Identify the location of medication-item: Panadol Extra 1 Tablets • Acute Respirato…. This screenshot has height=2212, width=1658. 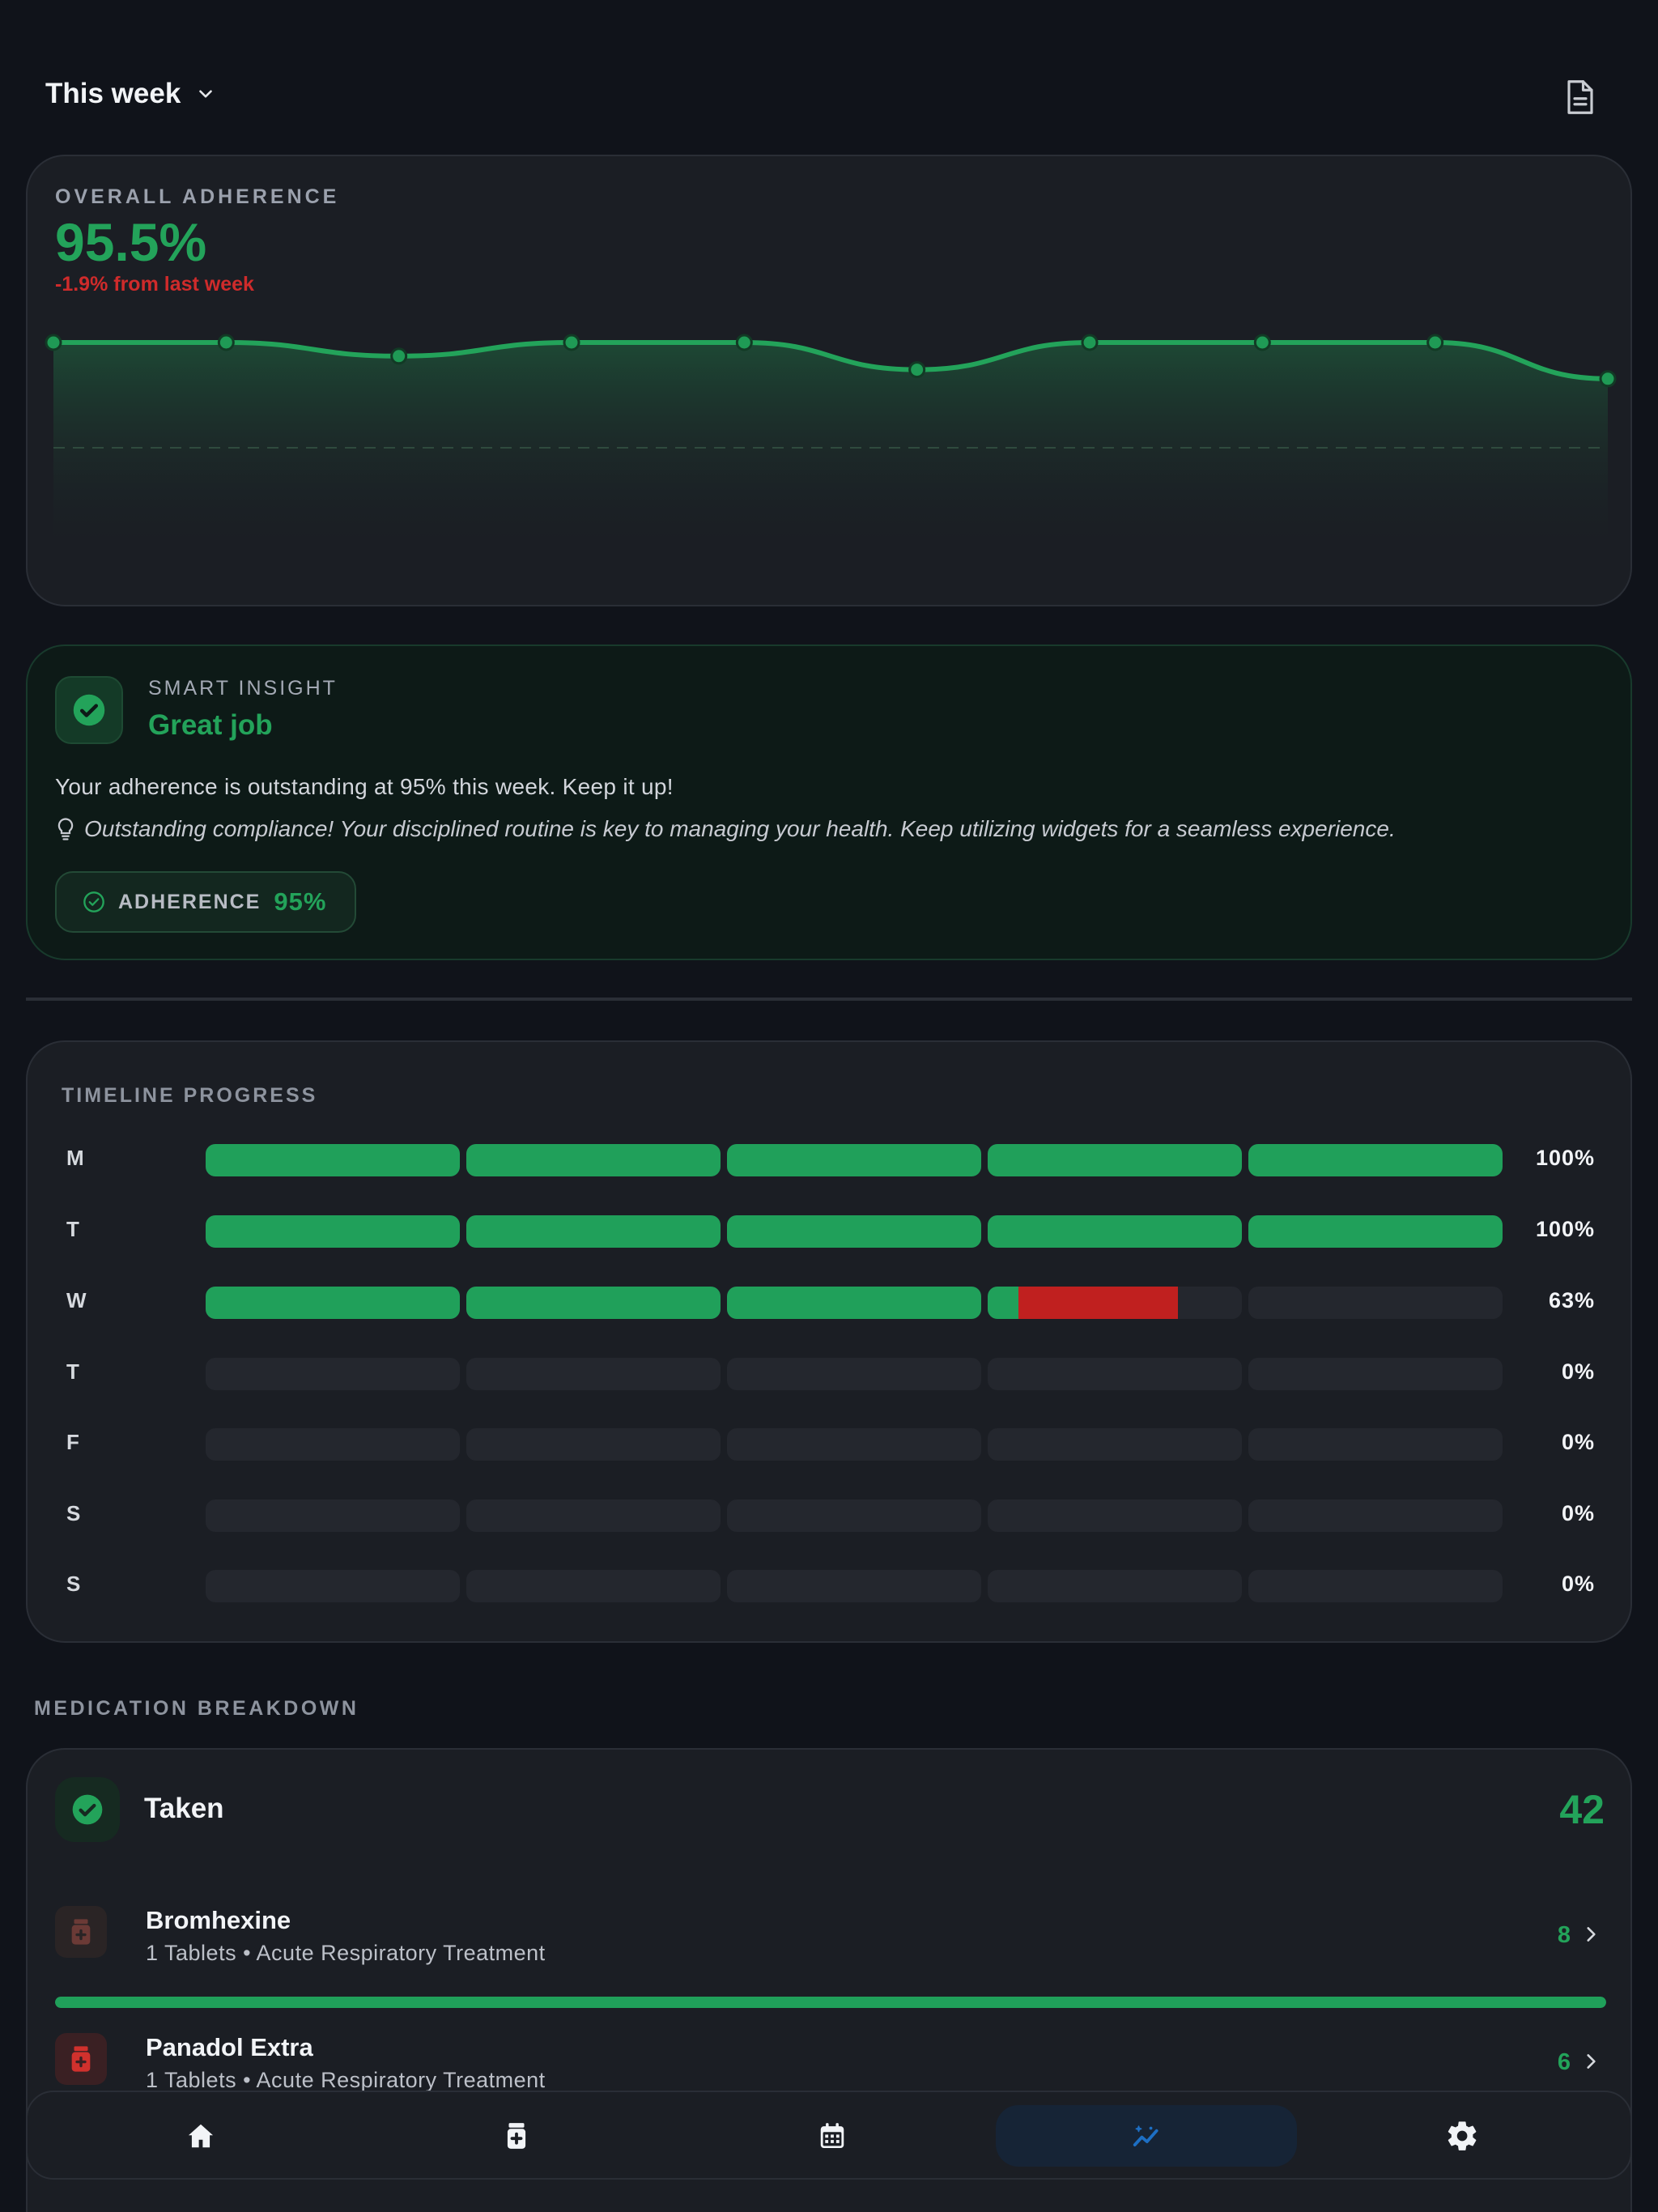
(830, 2069).